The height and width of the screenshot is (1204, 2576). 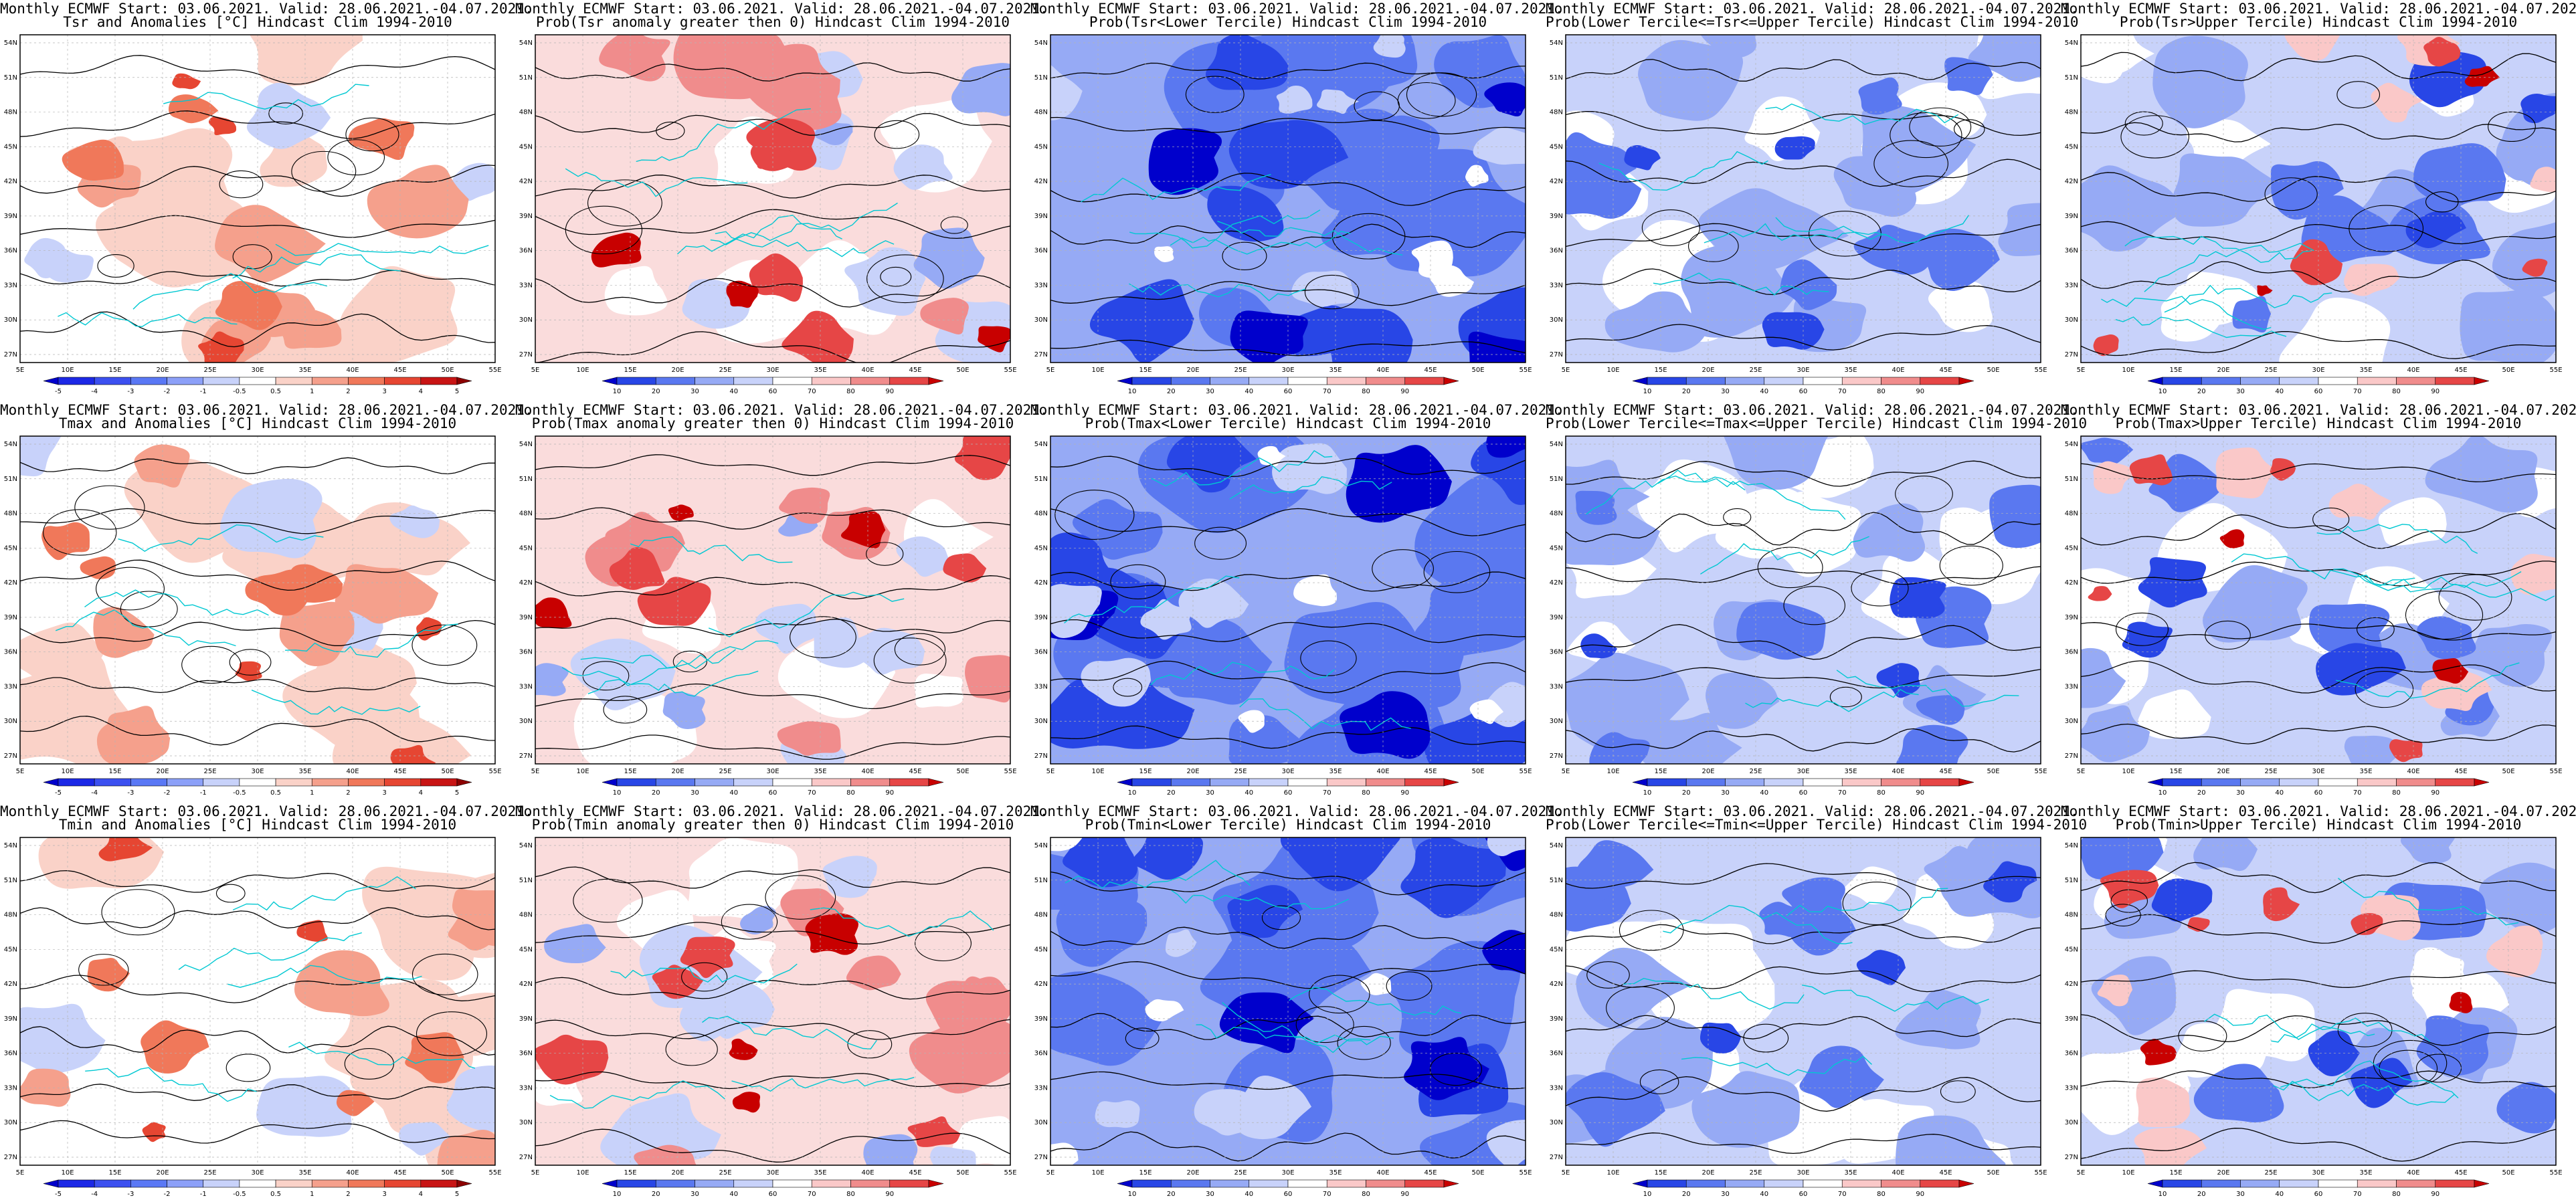 What do you see at coordinates (384, 793) in the screenshot?
I see `colorbar-label: 3` at bounding box center [384, 793].